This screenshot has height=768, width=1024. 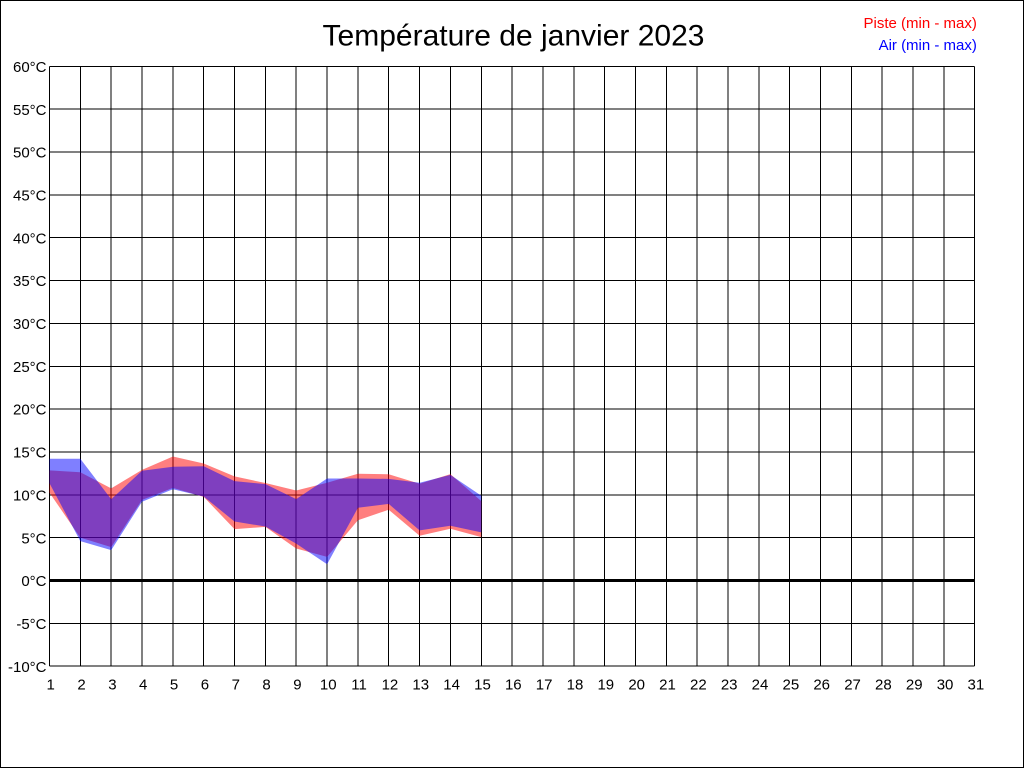 What do you see at coordinates (205, 685) in the screenshot?
I see `svg-text: 6` at bounding box center [205, 685].